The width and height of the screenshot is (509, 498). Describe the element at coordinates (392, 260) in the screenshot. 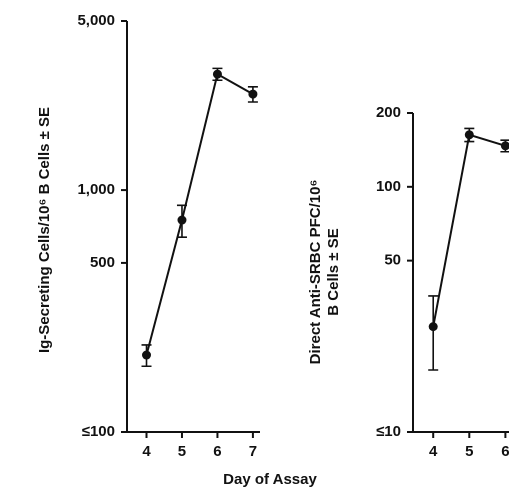

I see `y-tick-label: 50` at that location.